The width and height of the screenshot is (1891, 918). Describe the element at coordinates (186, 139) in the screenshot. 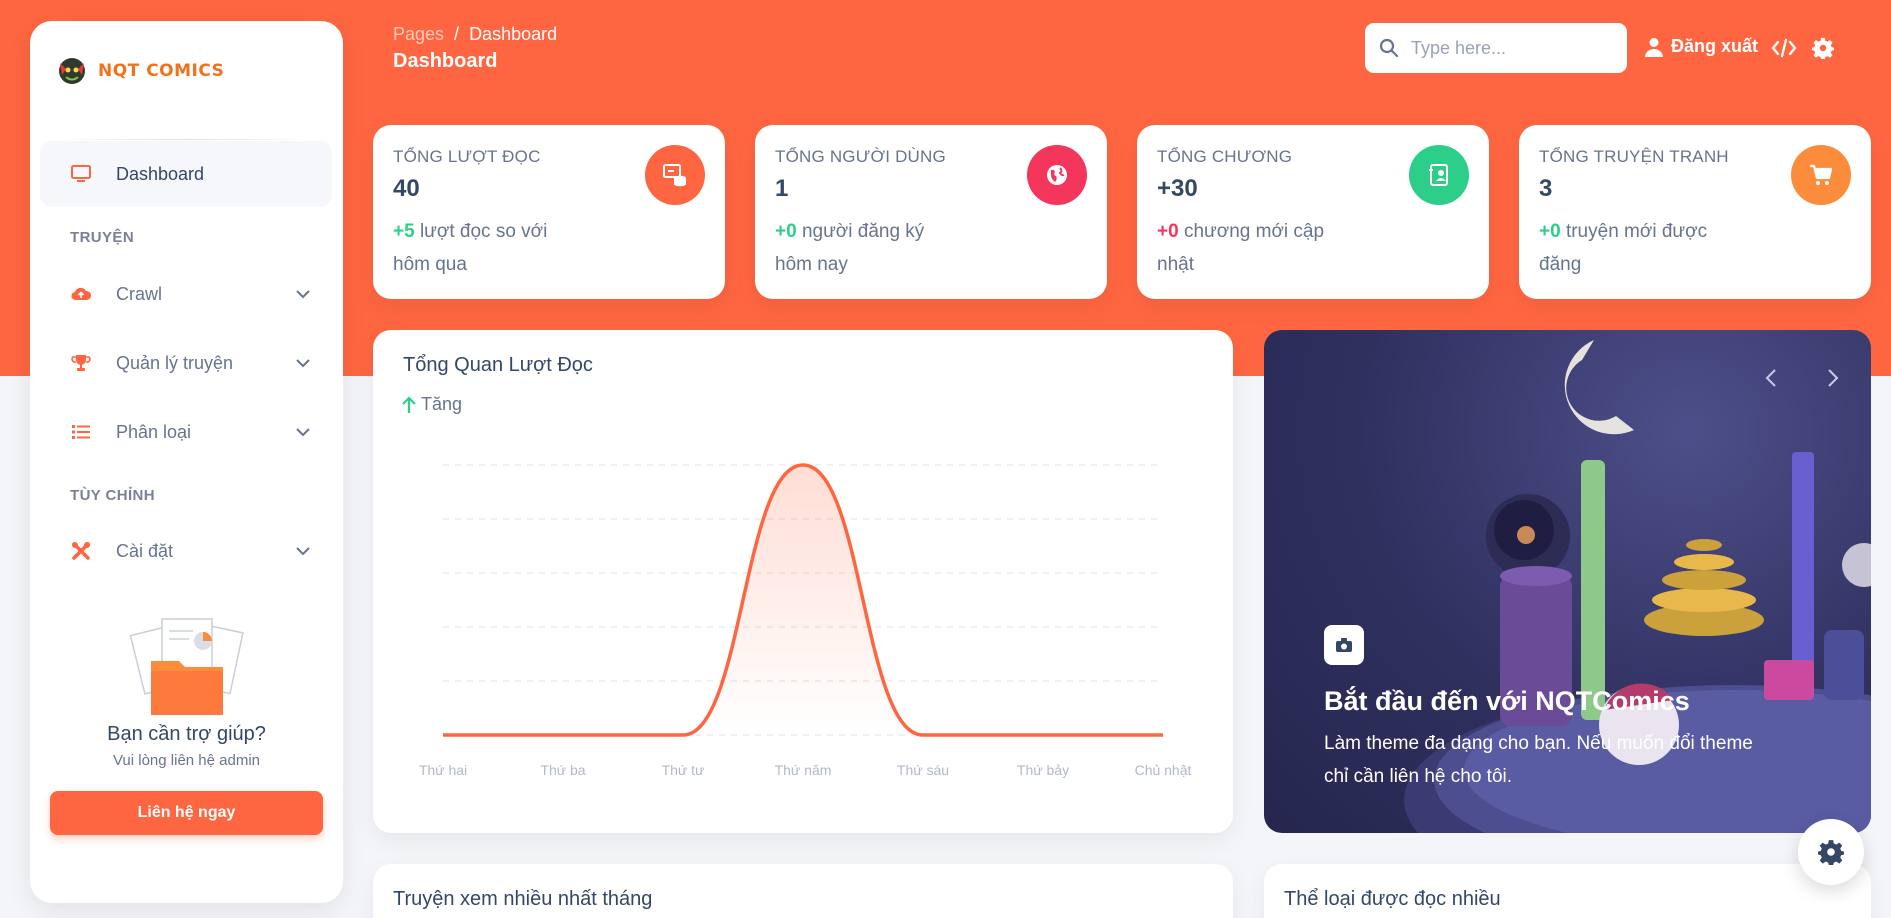

I see `divider` at that location.